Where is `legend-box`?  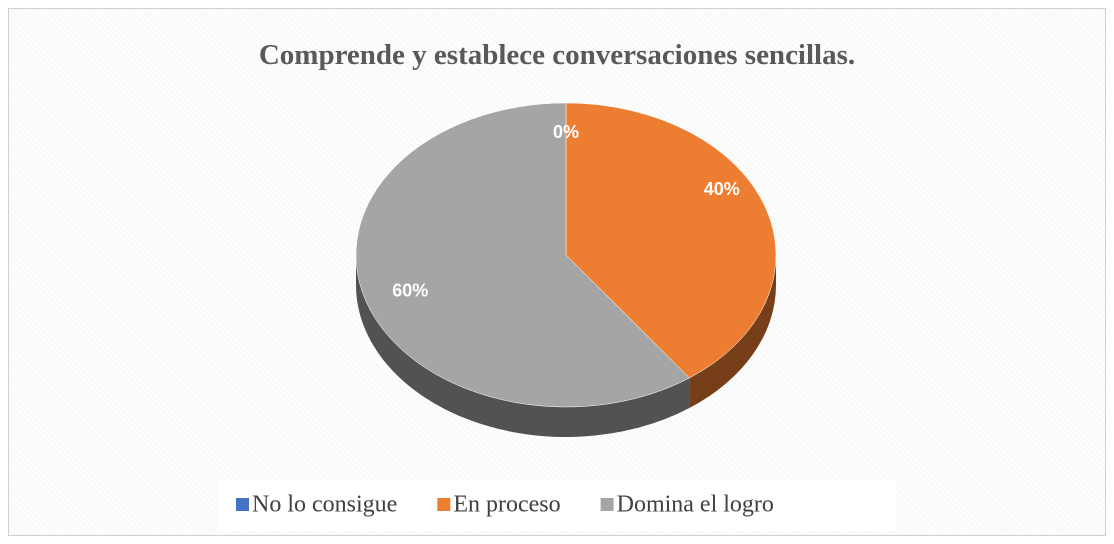
legend-box is located at coordinates (557, 506).